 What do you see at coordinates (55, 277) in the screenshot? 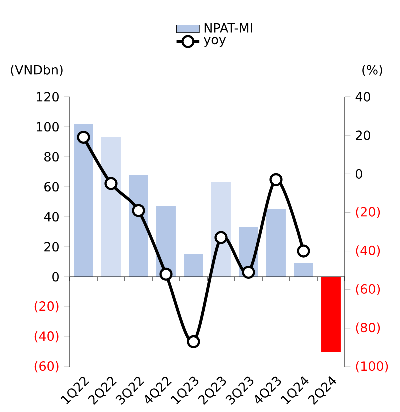
I see `y-tick-label: 0` at bounding box center [55, 277].